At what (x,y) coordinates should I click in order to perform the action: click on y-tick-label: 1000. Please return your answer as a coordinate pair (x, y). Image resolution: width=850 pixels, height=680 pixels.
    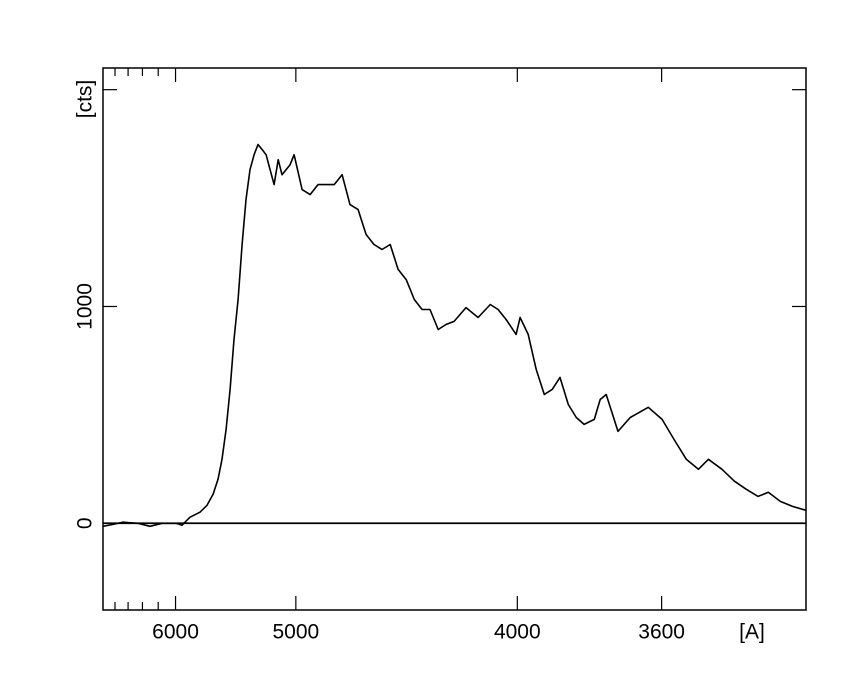
    Looking at the image, I should click on (85, 306).